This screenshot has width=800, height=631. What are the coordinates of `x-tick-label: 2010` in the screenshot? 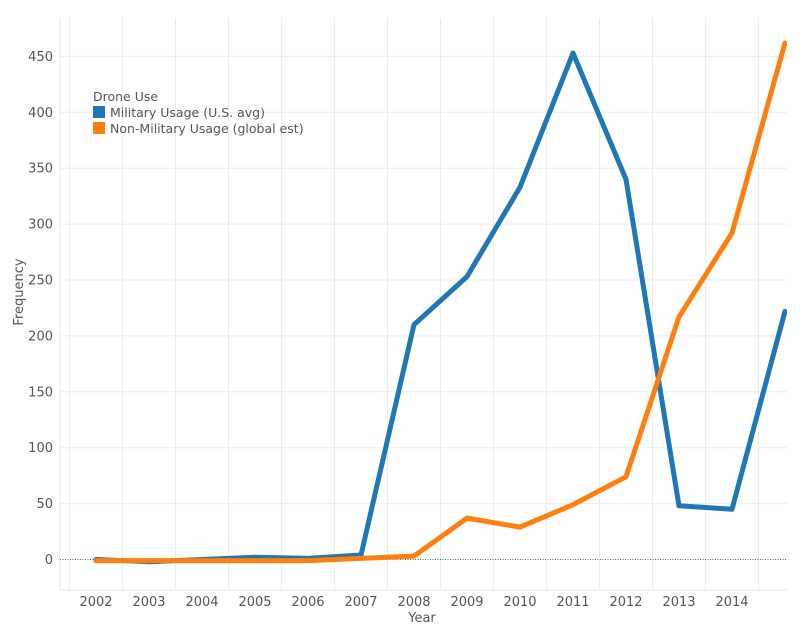 It's located at (519, 602).